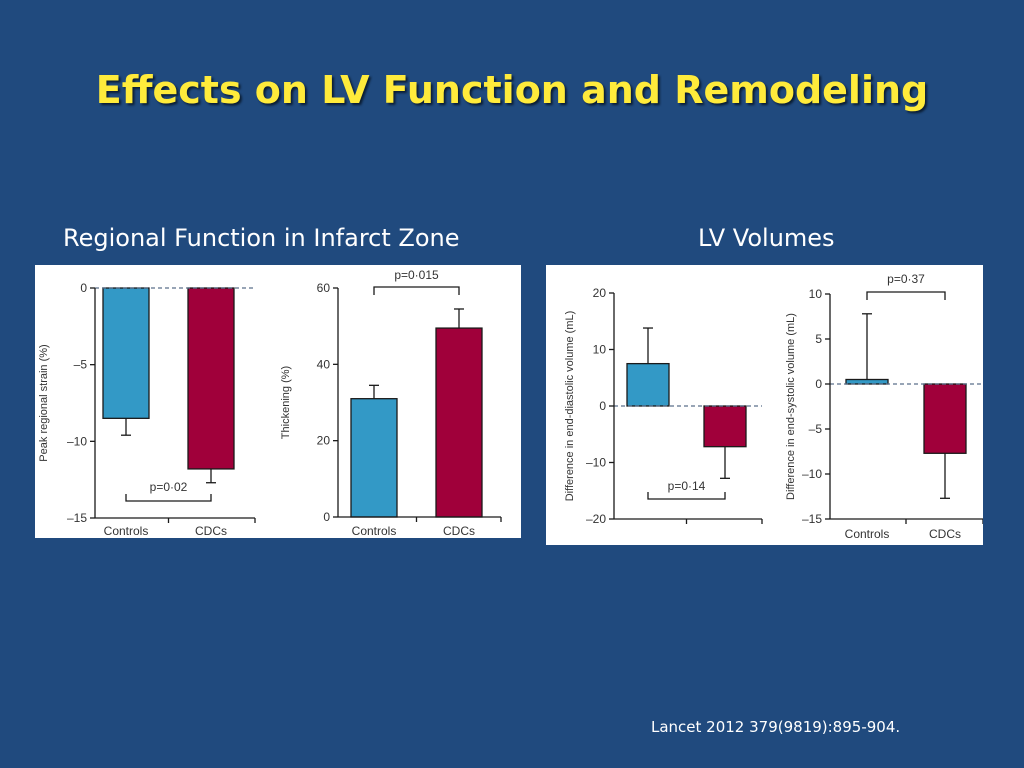 The height and width of the screenshot is (768, 1024). I want to click on y-axis-label: Peak regional strain (%), so click(44, 402).